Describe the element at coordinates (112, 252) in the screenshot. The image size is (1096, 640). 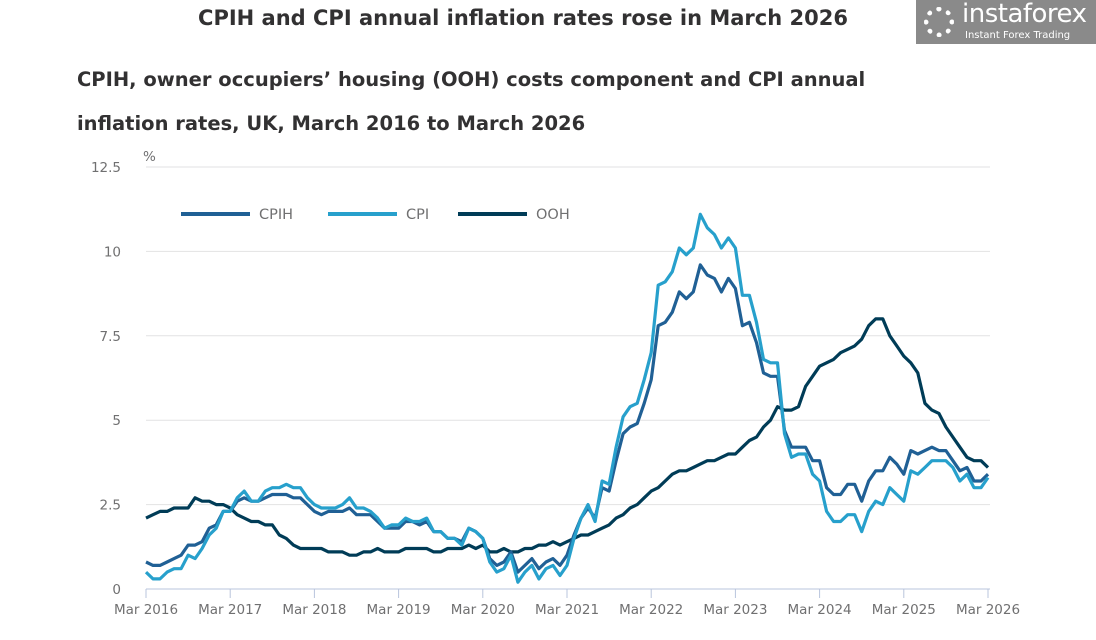
I see `y-tick-label: 10` at that location.